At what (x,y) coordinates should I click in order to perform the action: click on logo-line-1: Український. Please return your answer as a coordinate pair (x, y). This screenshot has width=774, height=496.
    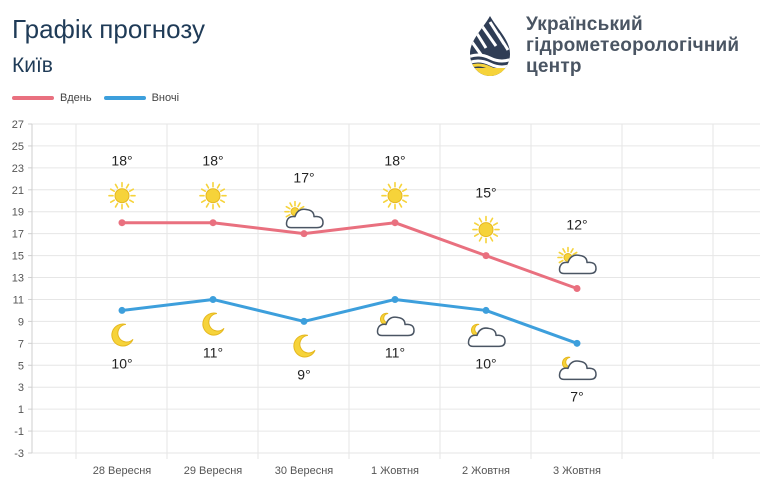
    Looking at the image, I should click on (584, 24).